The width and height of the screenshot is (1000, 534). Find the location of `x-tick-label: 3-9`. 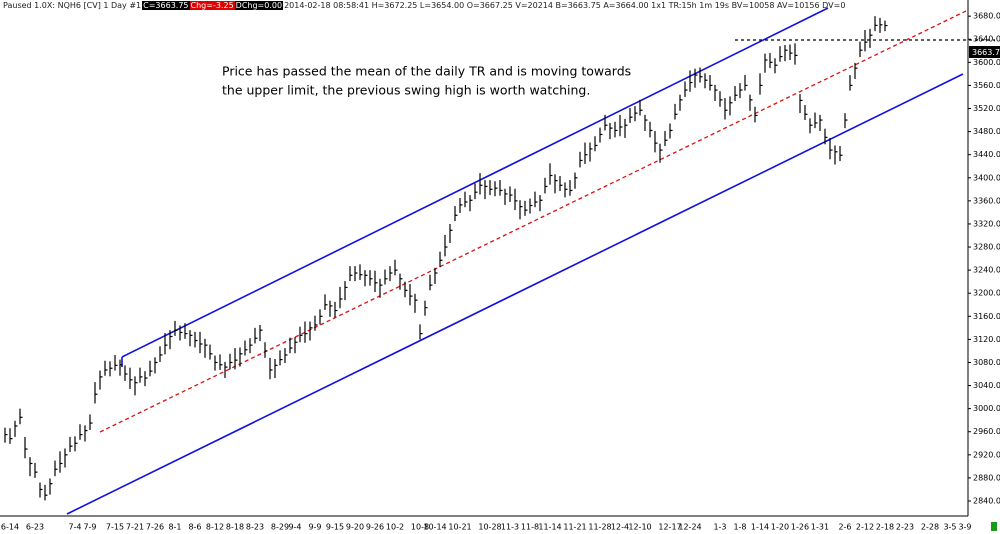

x-tick-label: 3-9 is located at coordinates (964, 527).